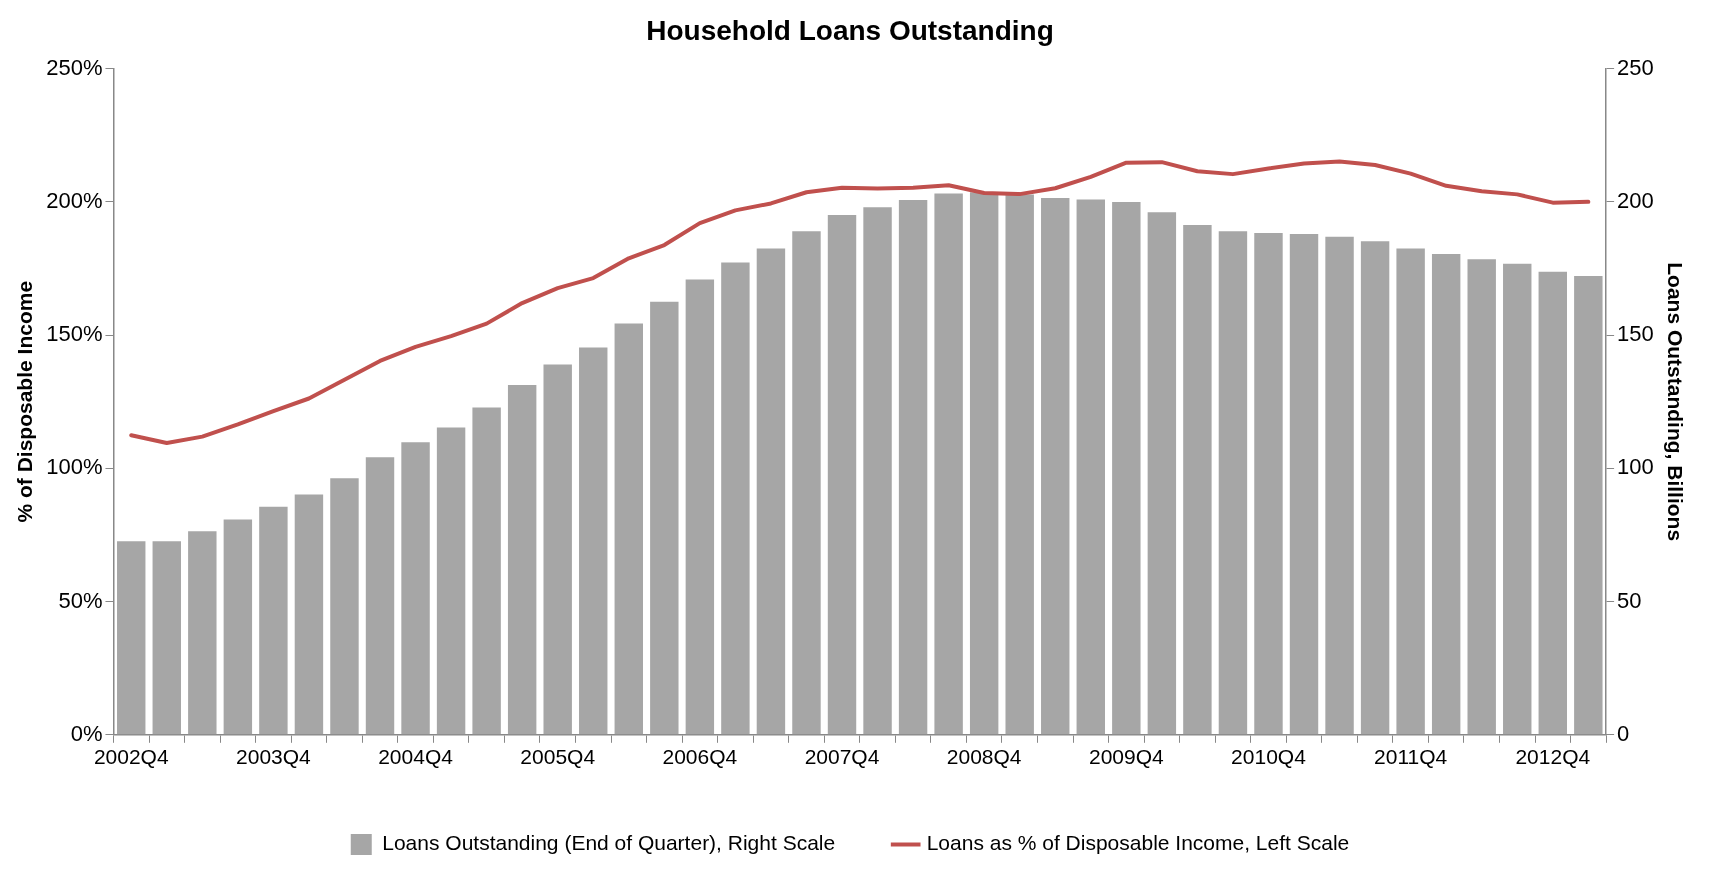 The image size is (1710, 875). I want to click on y2-tick-label: 200, so click(1635, 200).